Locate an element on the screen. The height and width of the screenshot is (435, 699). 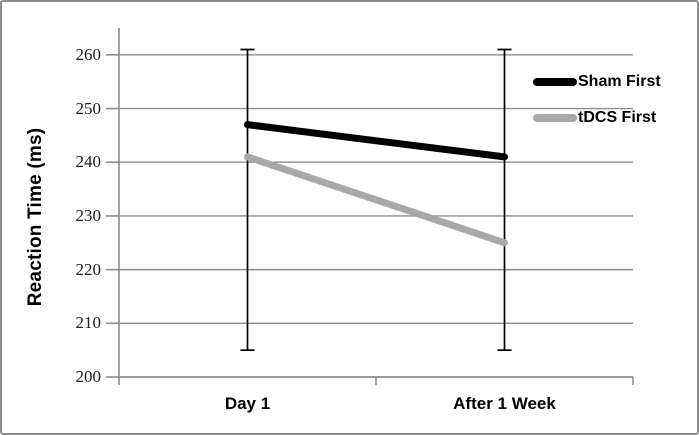
x-category-label: After 1 Week is located at coordinates (504, 403).